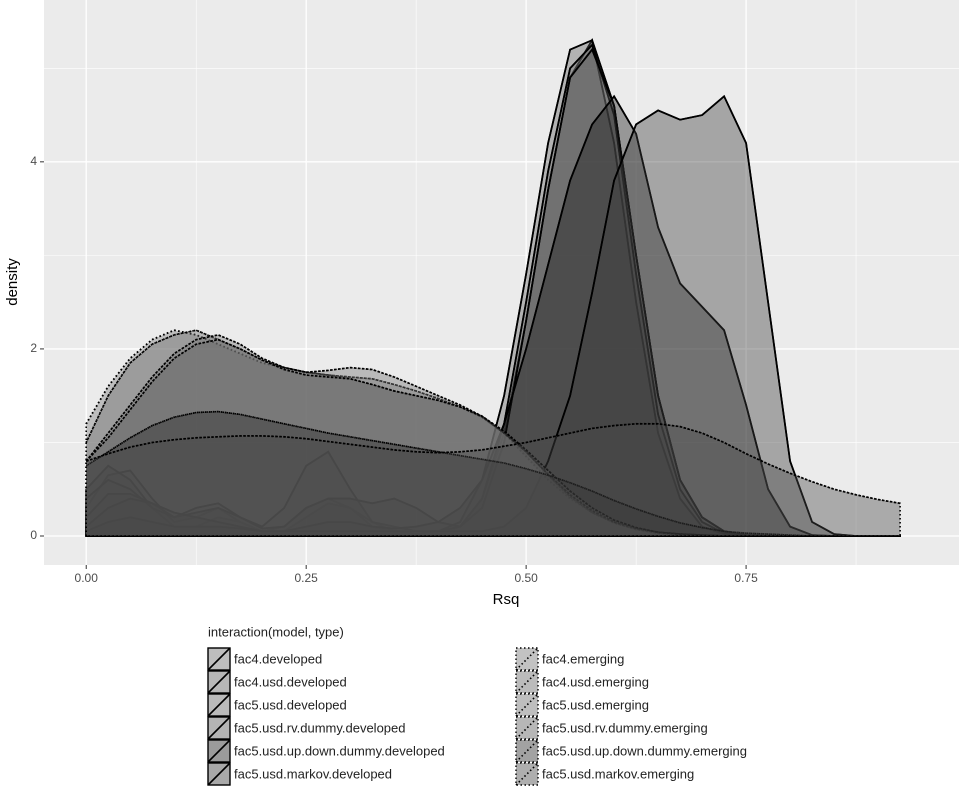 This screenshot has width=959, height=806. I want to click on legend-item: fac5.usd.rv.dummy.developed, so click(306, 728).